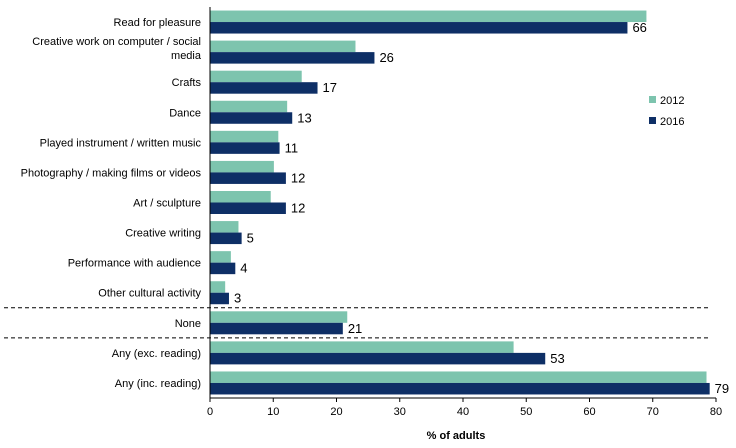 This screenshot has width=736, height=448. Describe the element at coordinates (386, 57) in the screenshot. I see `data-label: 26` at that location.